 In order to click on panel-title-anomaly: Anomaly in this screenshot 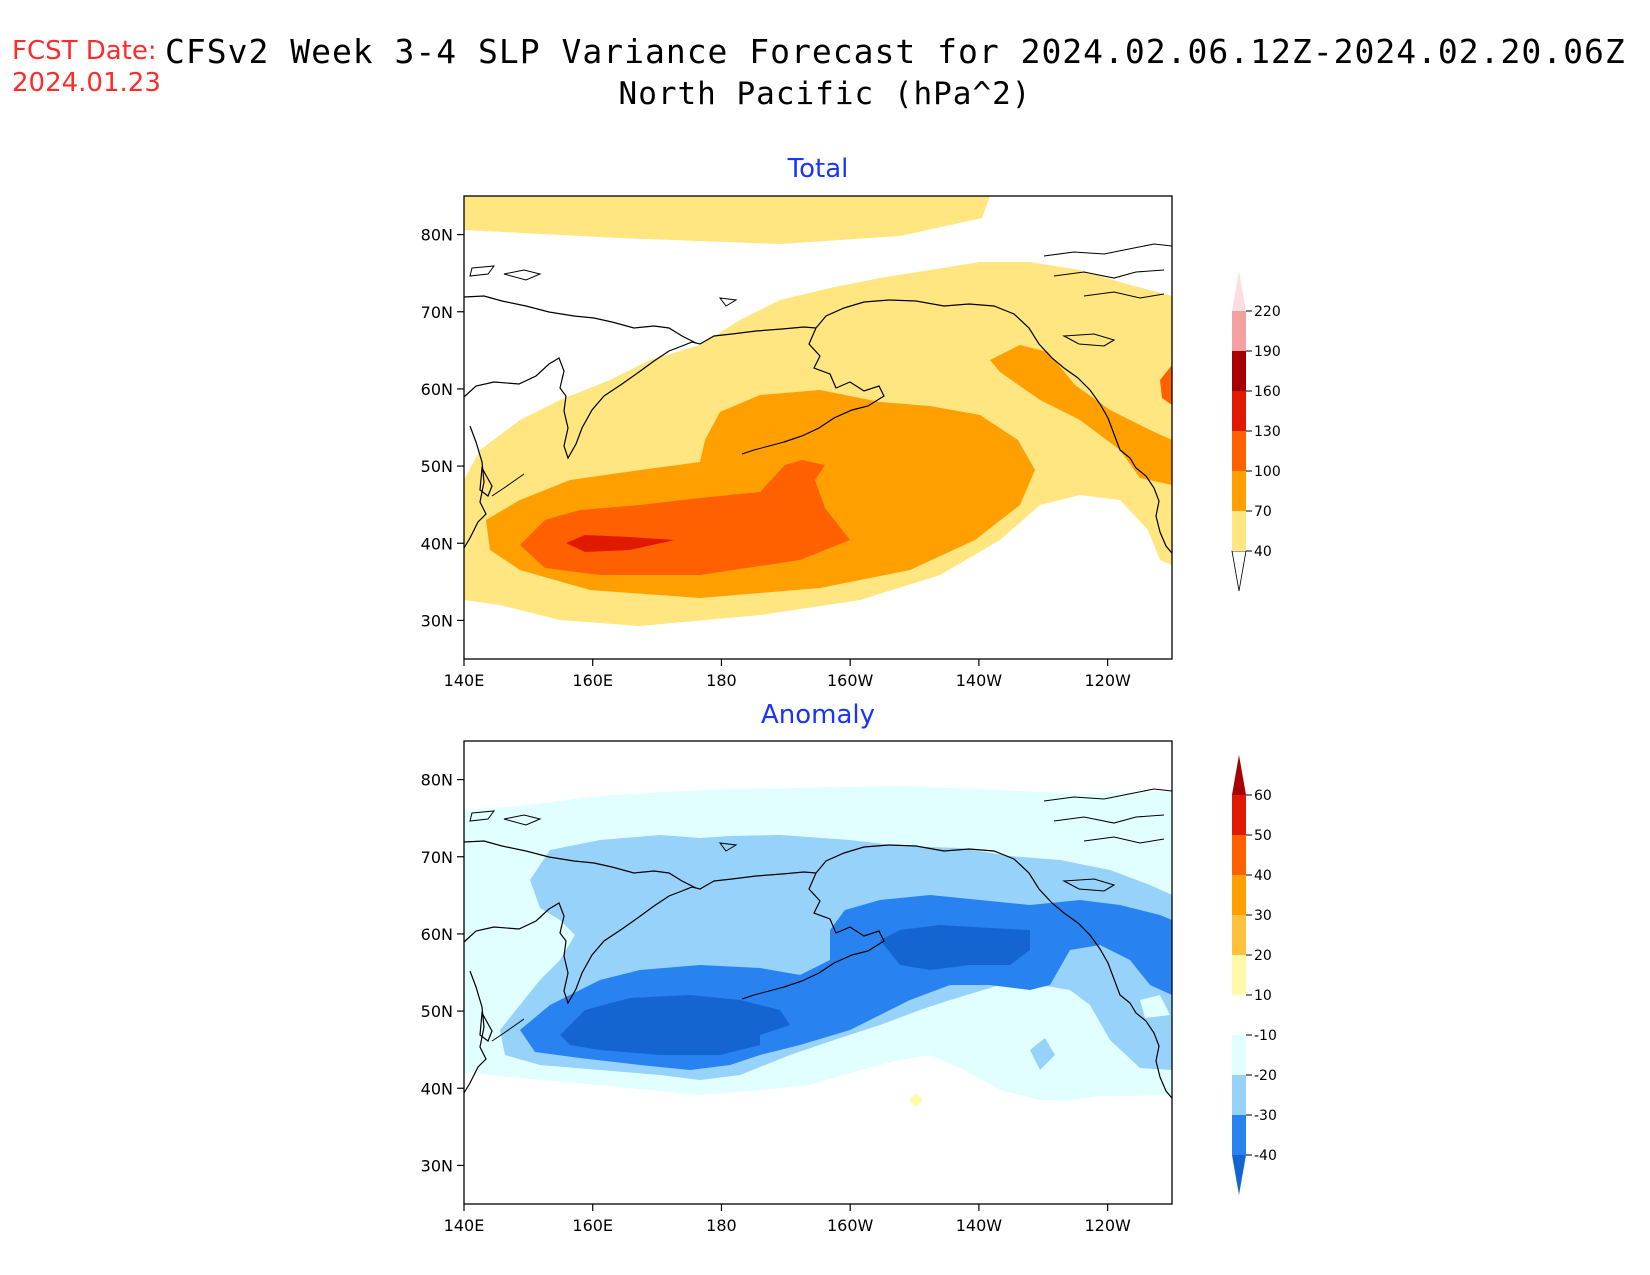, I will do `click(818, 715)`.